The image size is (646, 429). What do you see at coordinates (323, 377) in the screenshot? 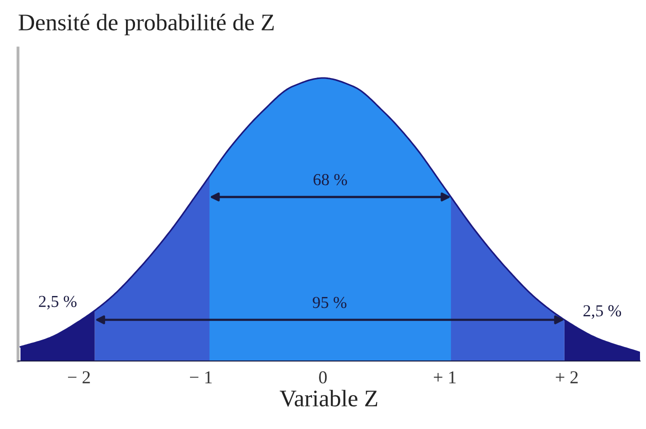
I see `x-tick-label: 0` at bounding box center [323, 377].